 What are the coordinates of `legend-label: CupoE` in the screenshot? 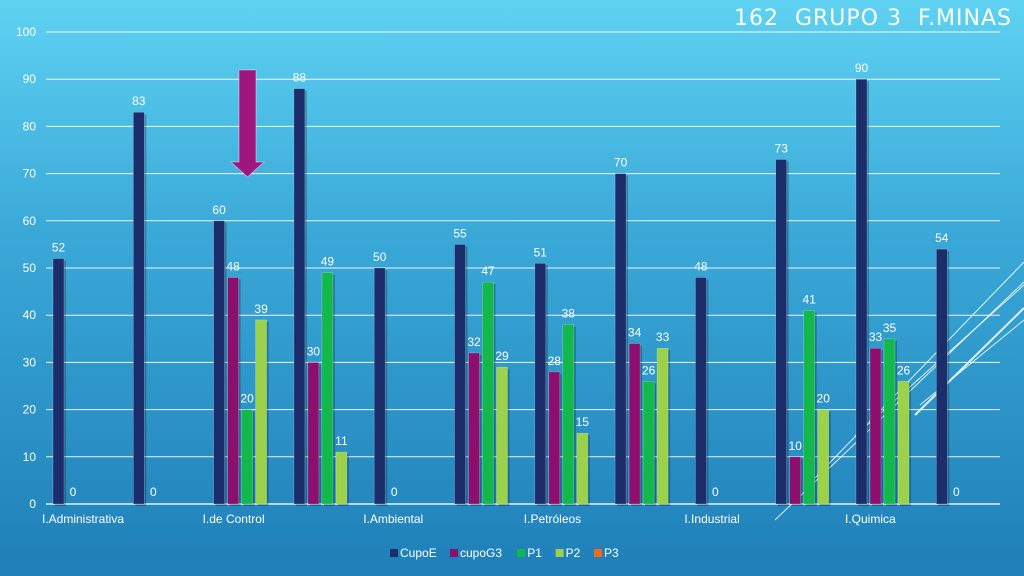 It's located at (418, 553).